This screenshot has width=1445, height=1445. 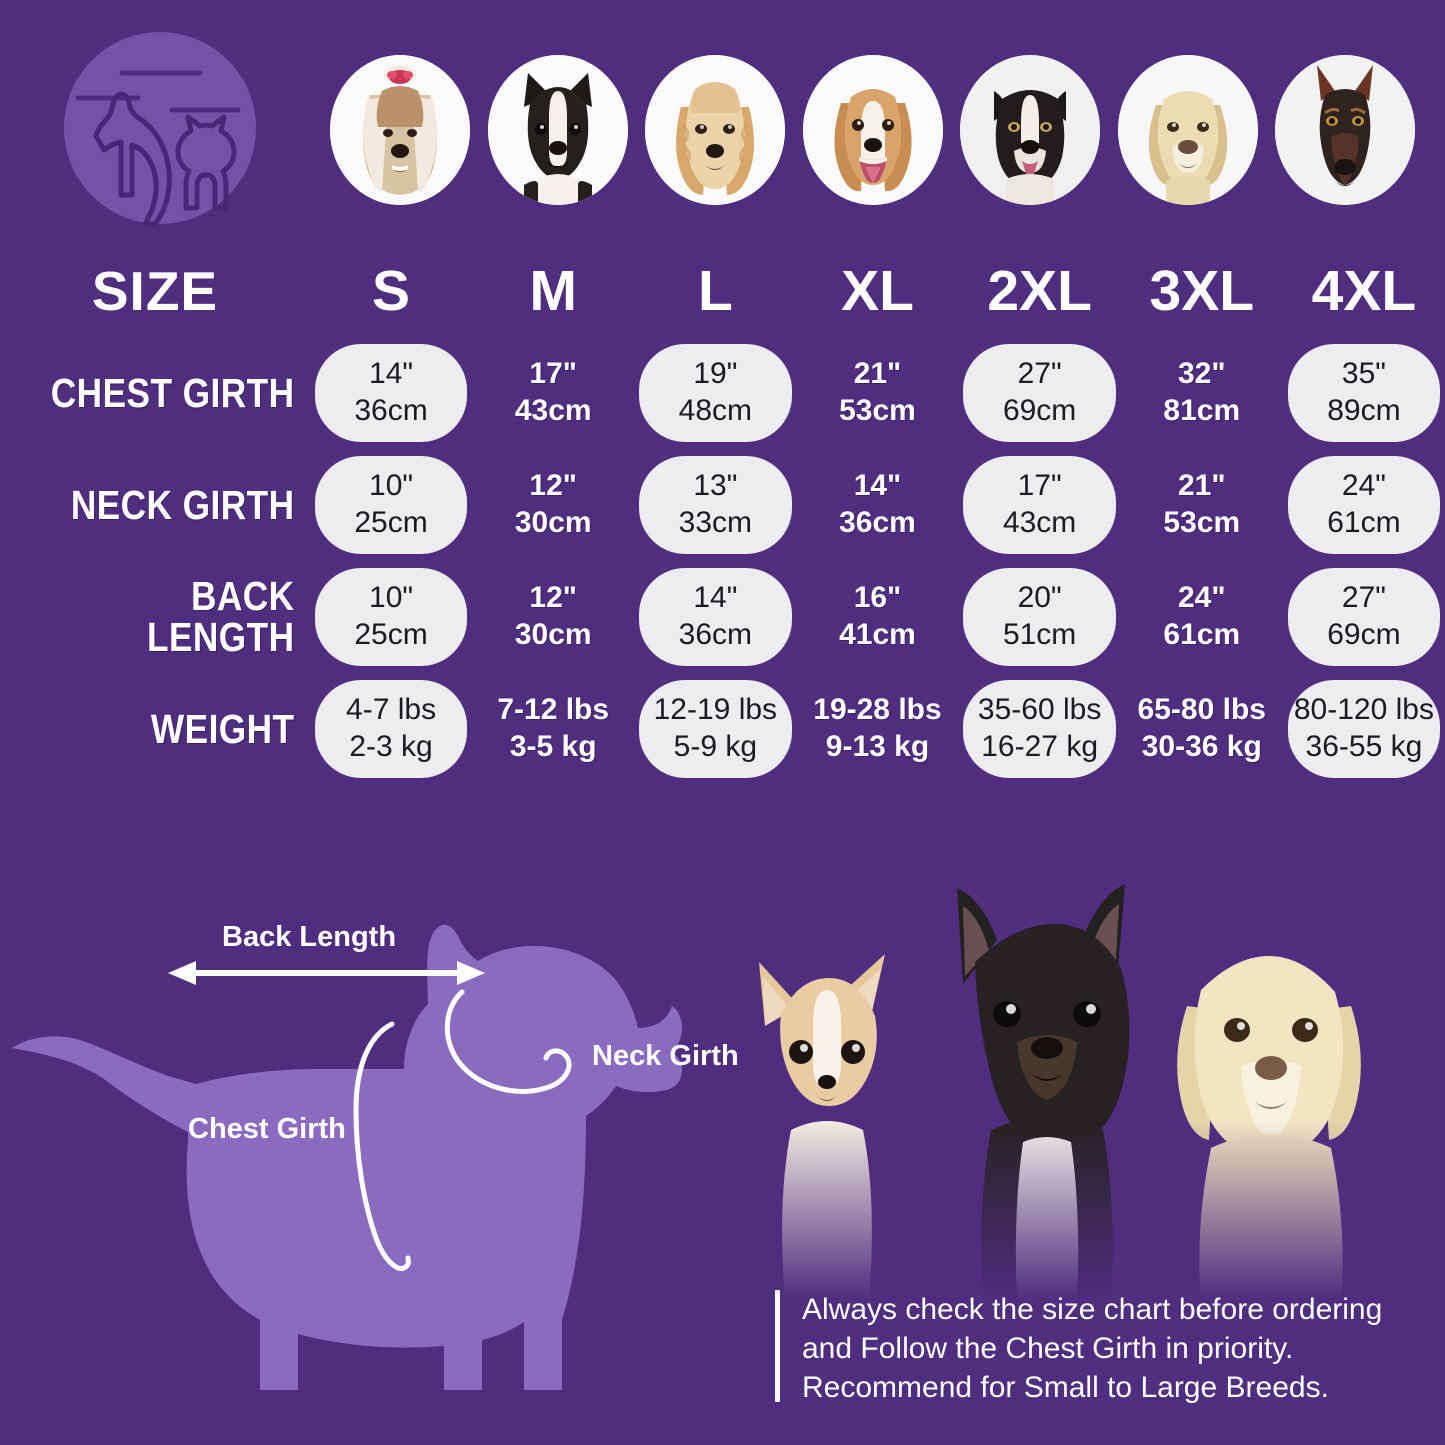 What do you see at coordinates (557, 130) in the screenshot?
I see `breed-photo-boston-terrier` at bounding box center [557, 130].